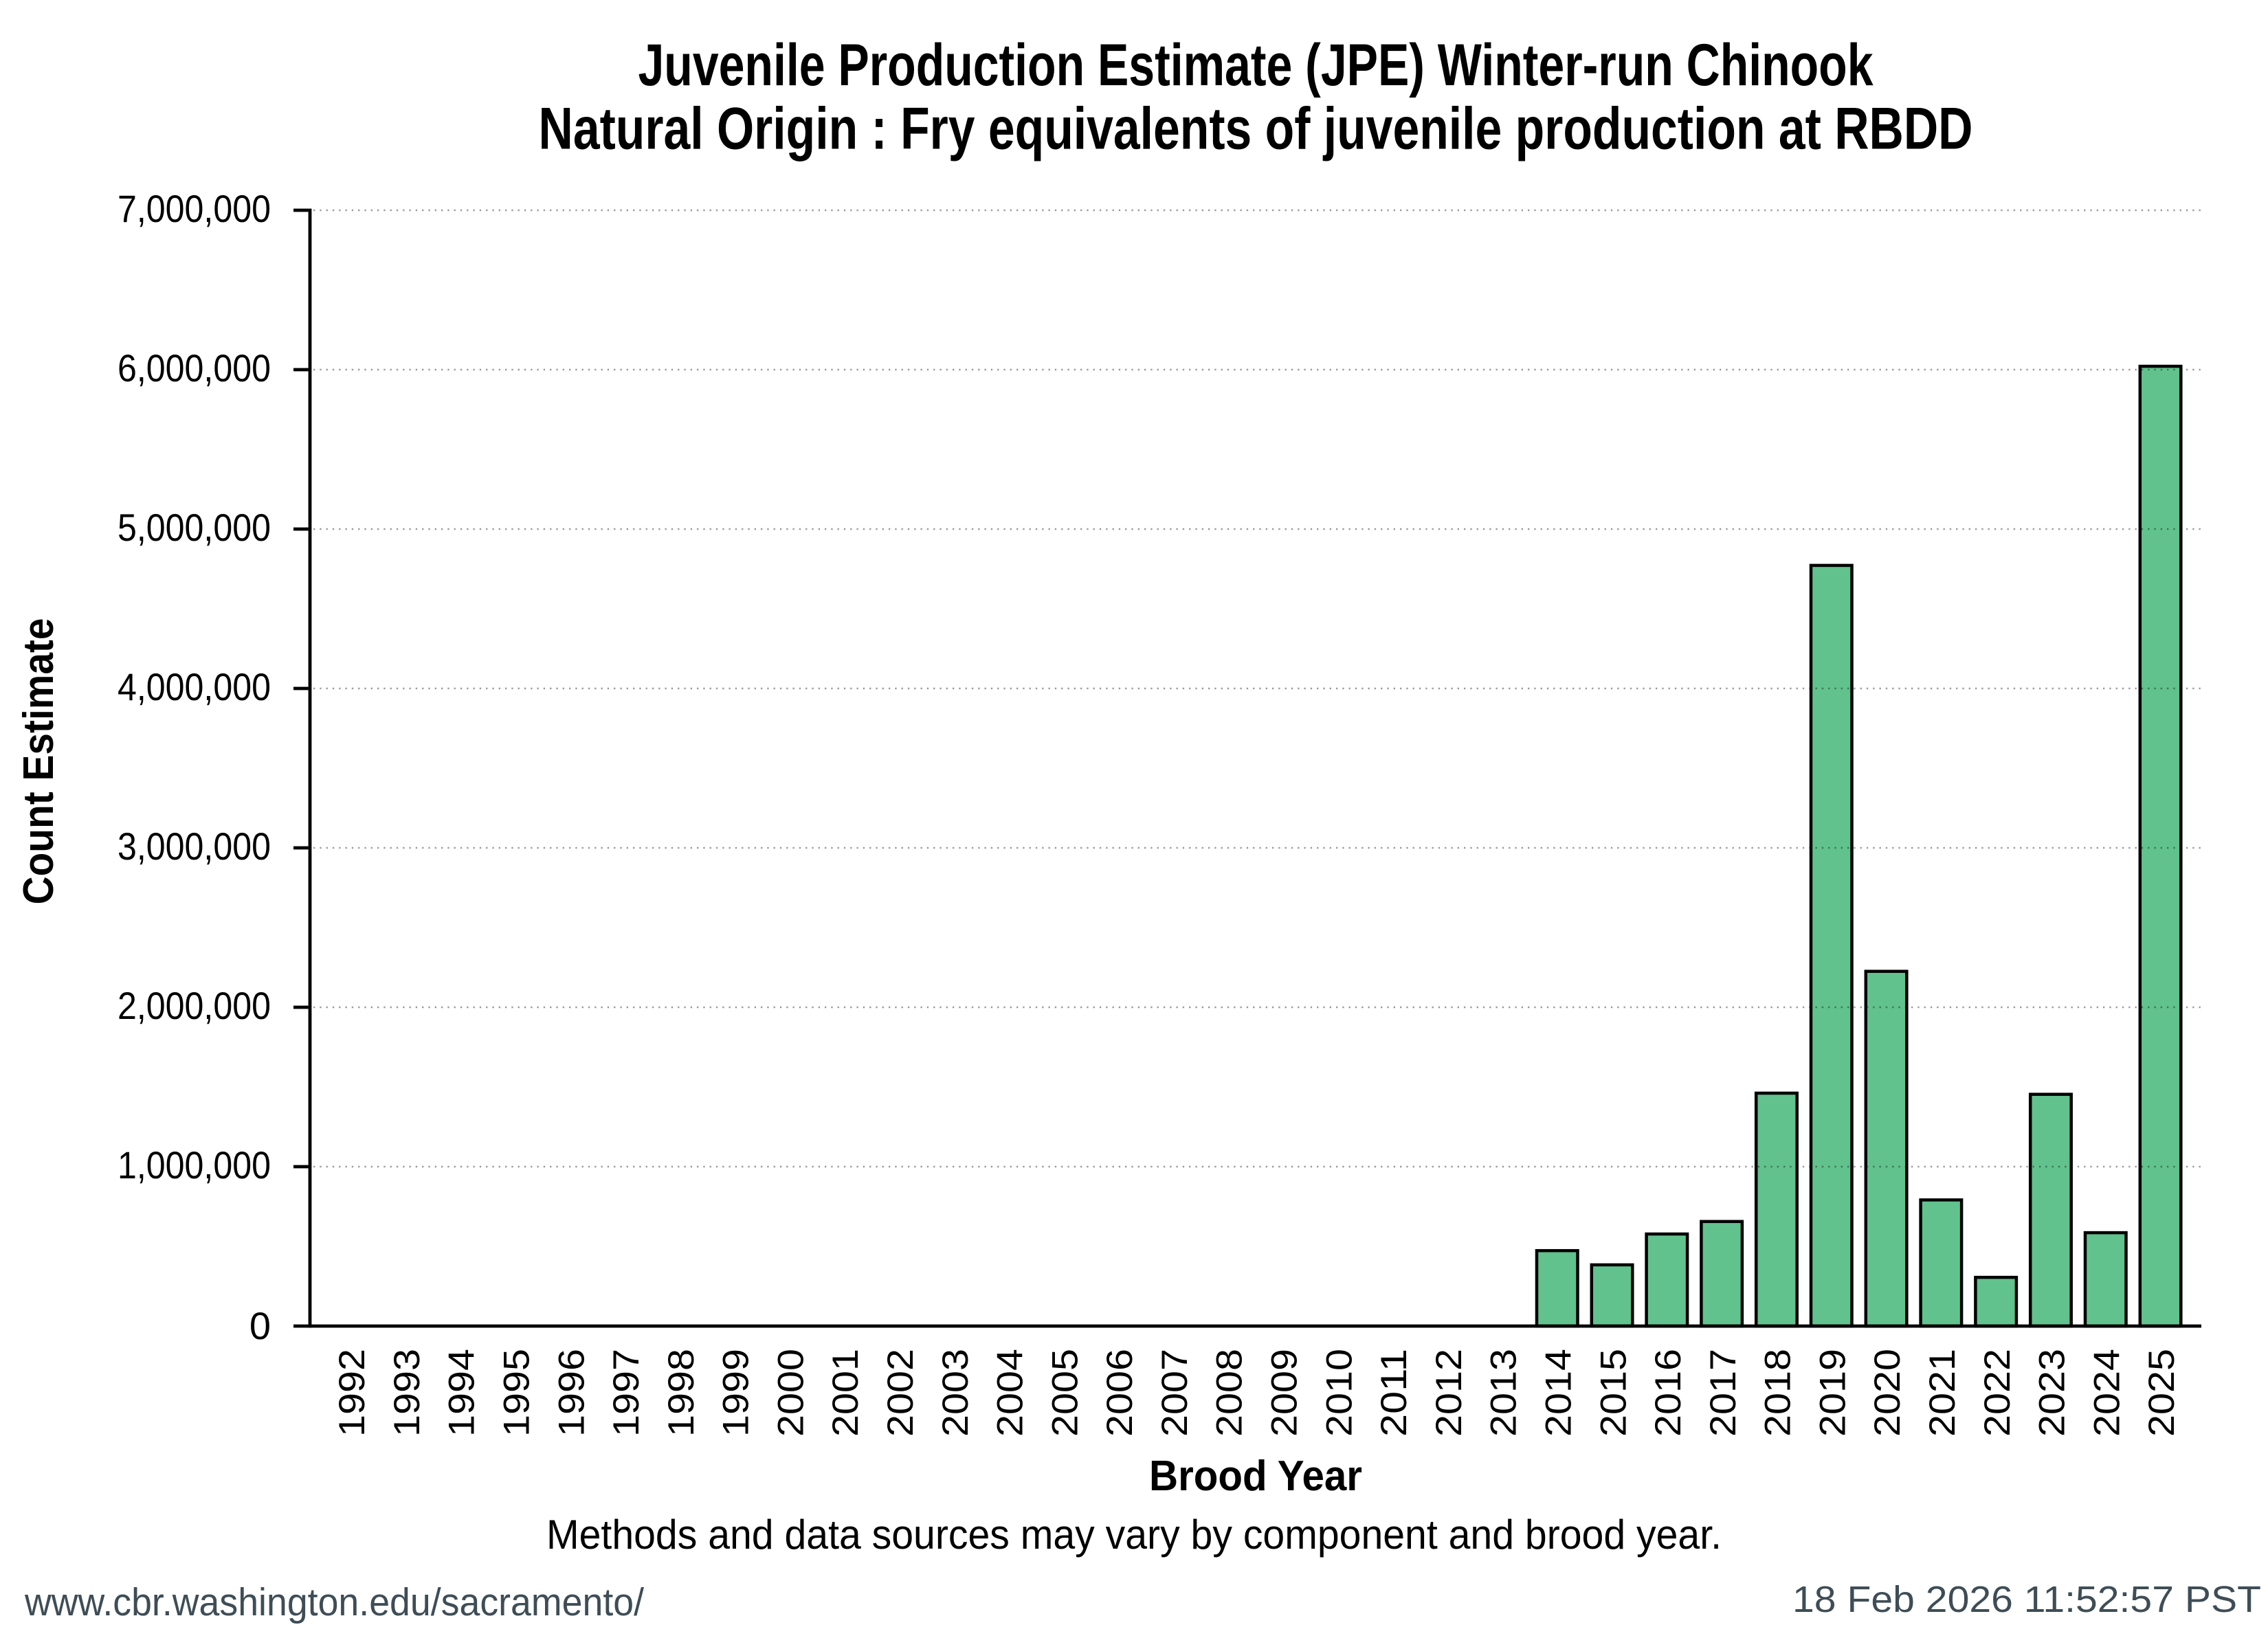  What do you see at coordinates (2162, 1393) in the screenshot?
I see `svg-text: 2025` at bounding box center [2162, 1393].